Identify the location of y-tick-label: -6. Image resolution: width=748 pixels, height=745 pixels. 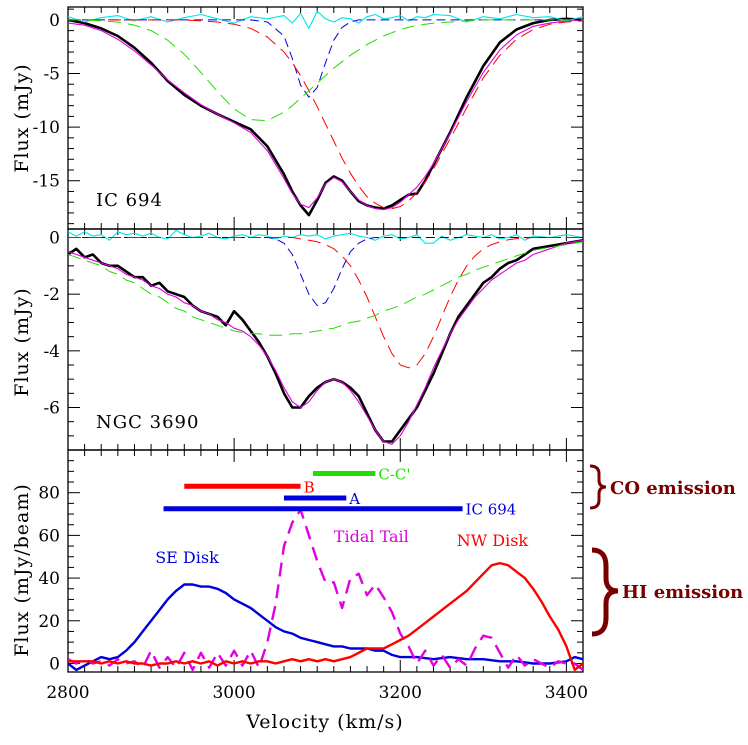
(51, 409).